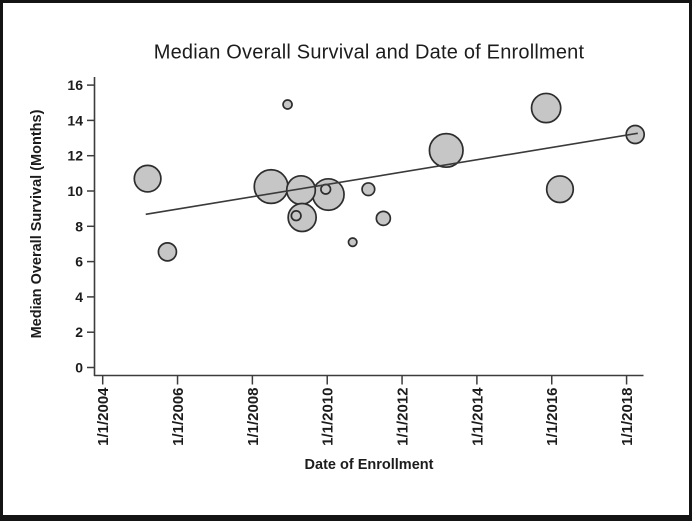  I want to click on y-tick-label: 14, so click(75, 120).